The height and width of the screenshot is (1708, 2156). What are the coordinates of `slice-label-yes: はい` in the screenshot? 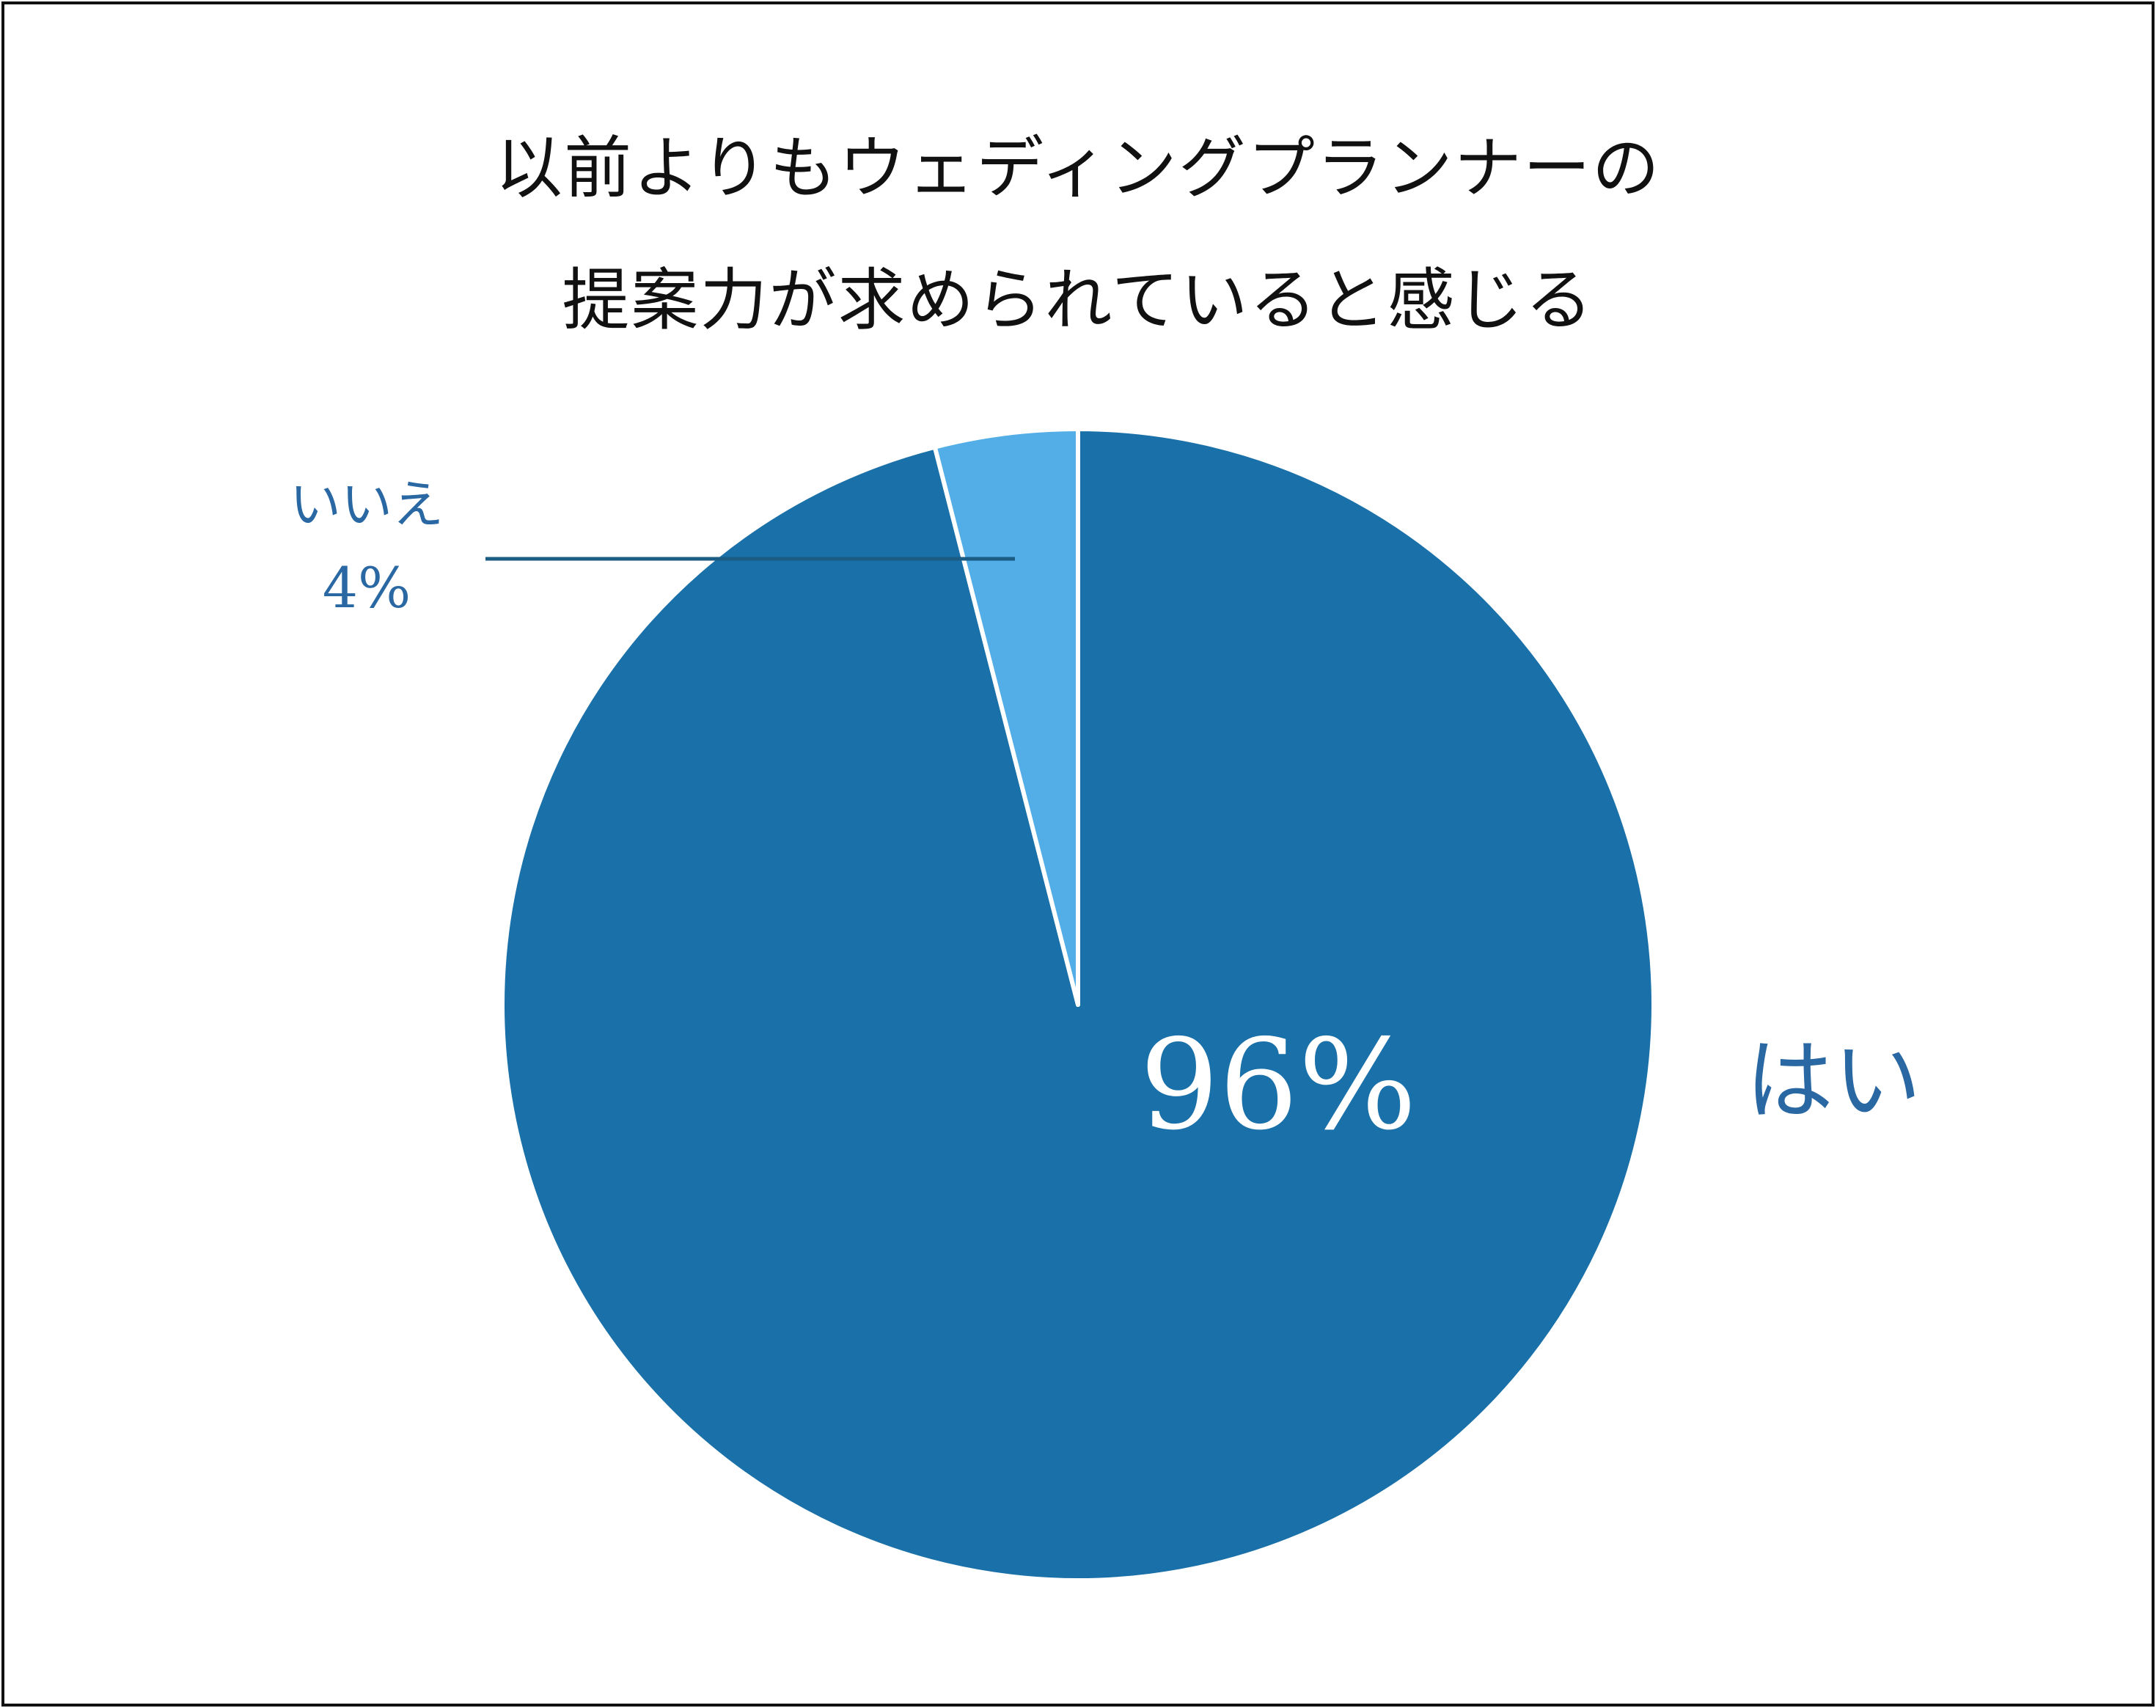 It's located at (1833, 1081).